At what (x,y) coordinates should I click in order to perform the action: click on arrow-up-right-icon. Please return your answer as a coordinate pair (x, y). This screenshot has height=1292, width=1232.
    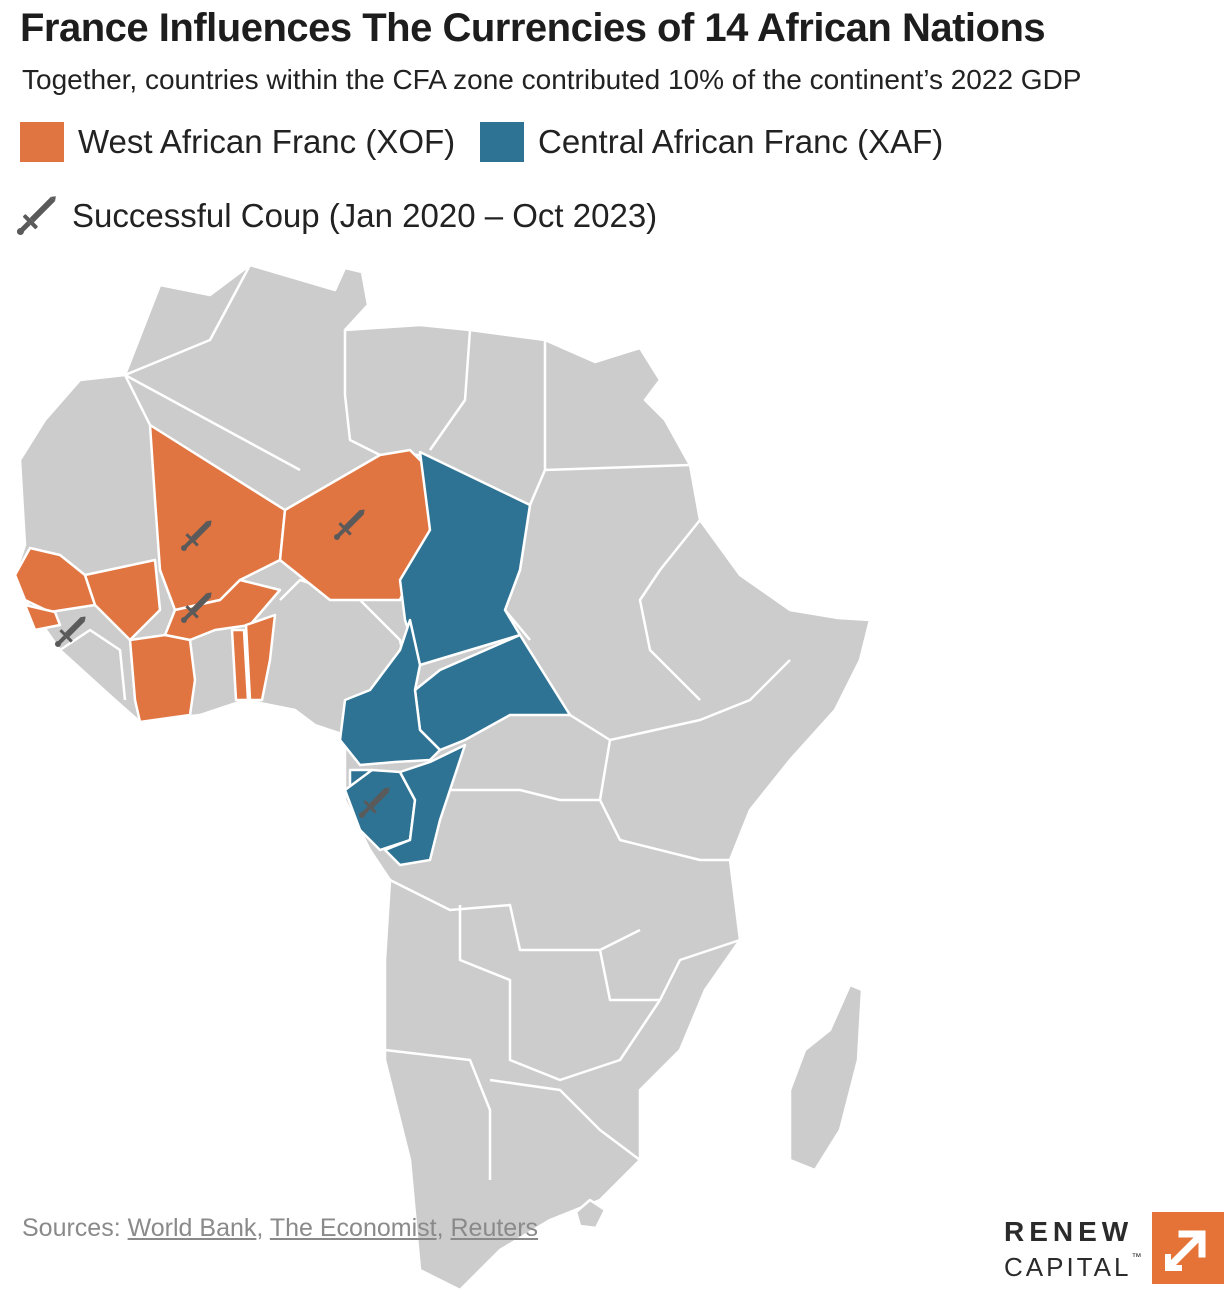
    Looking at the image, I should click on (1185, 1250).